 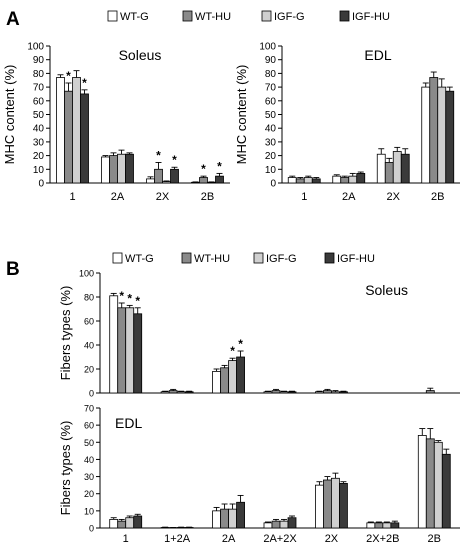 I want to click on legend-panel-b: WT-G WT-HU IGF-G IGF-HU, so click(x=243, y=258).